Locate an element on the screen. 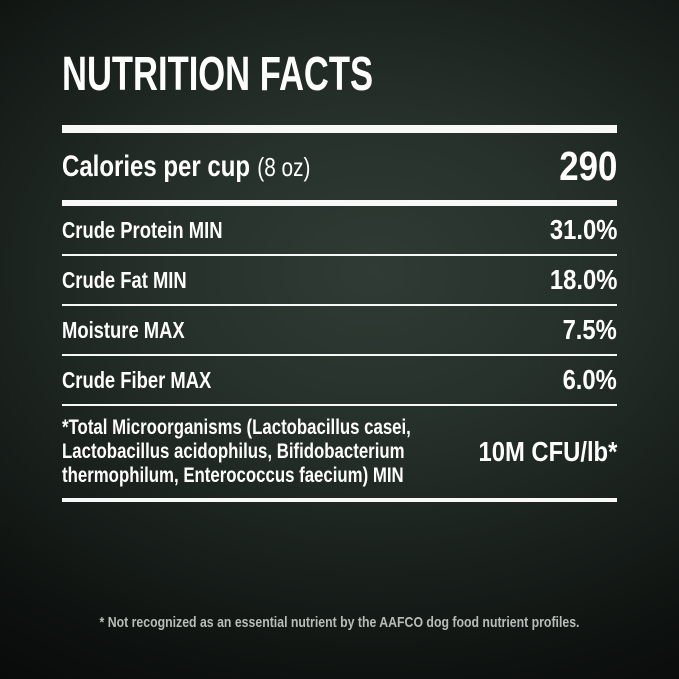  nutrient-name: Crude Fat MIN is located at coordinates (124, 279).